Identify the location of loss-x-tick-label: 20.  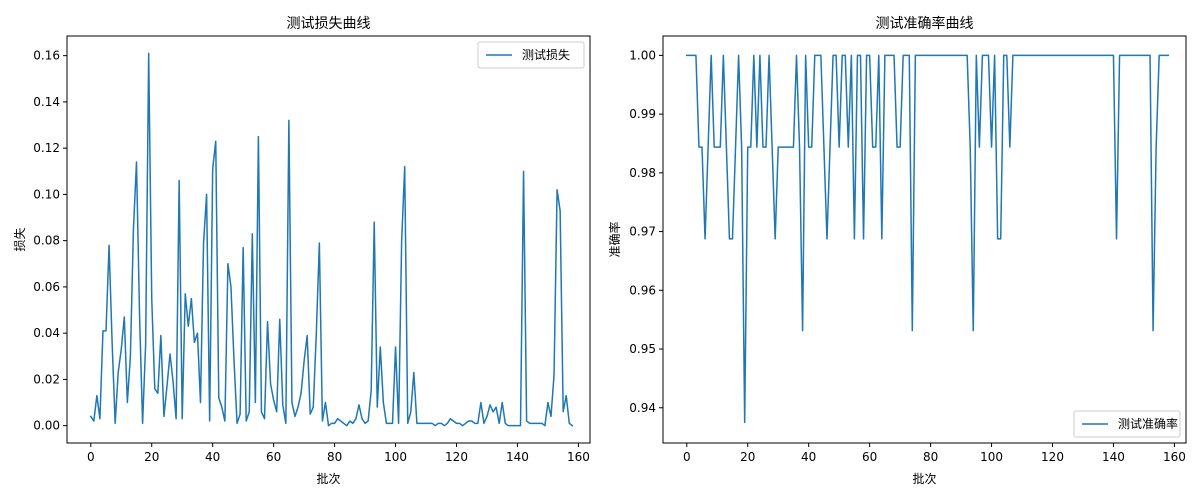
(151, 457).